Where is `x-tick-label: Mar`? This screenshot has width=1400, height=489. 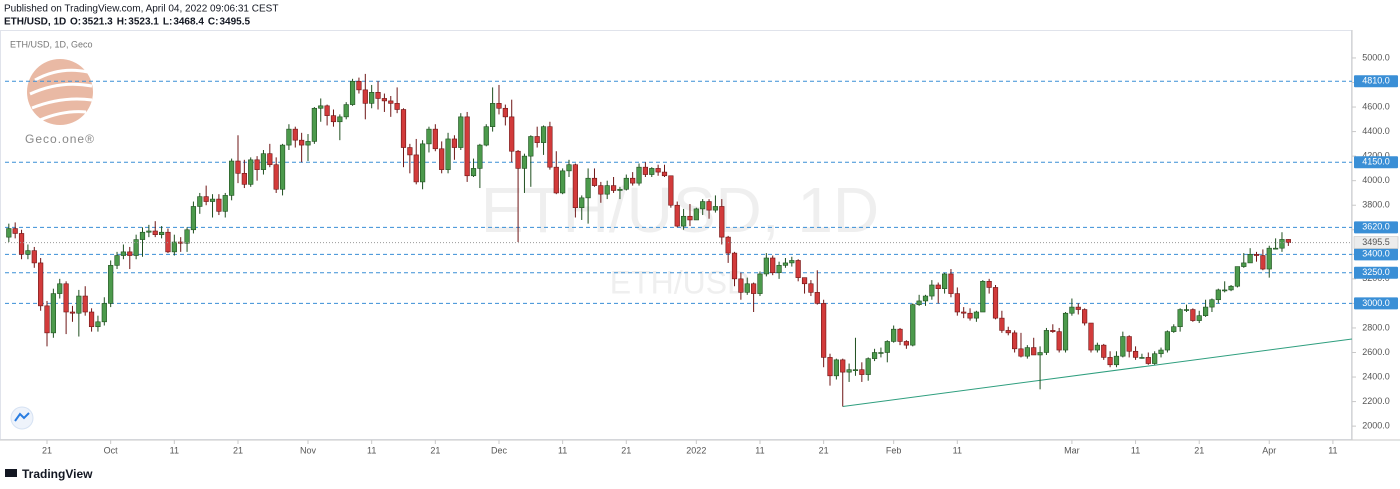
x-tick-label: Mar is located at coordinates (1072, 450).